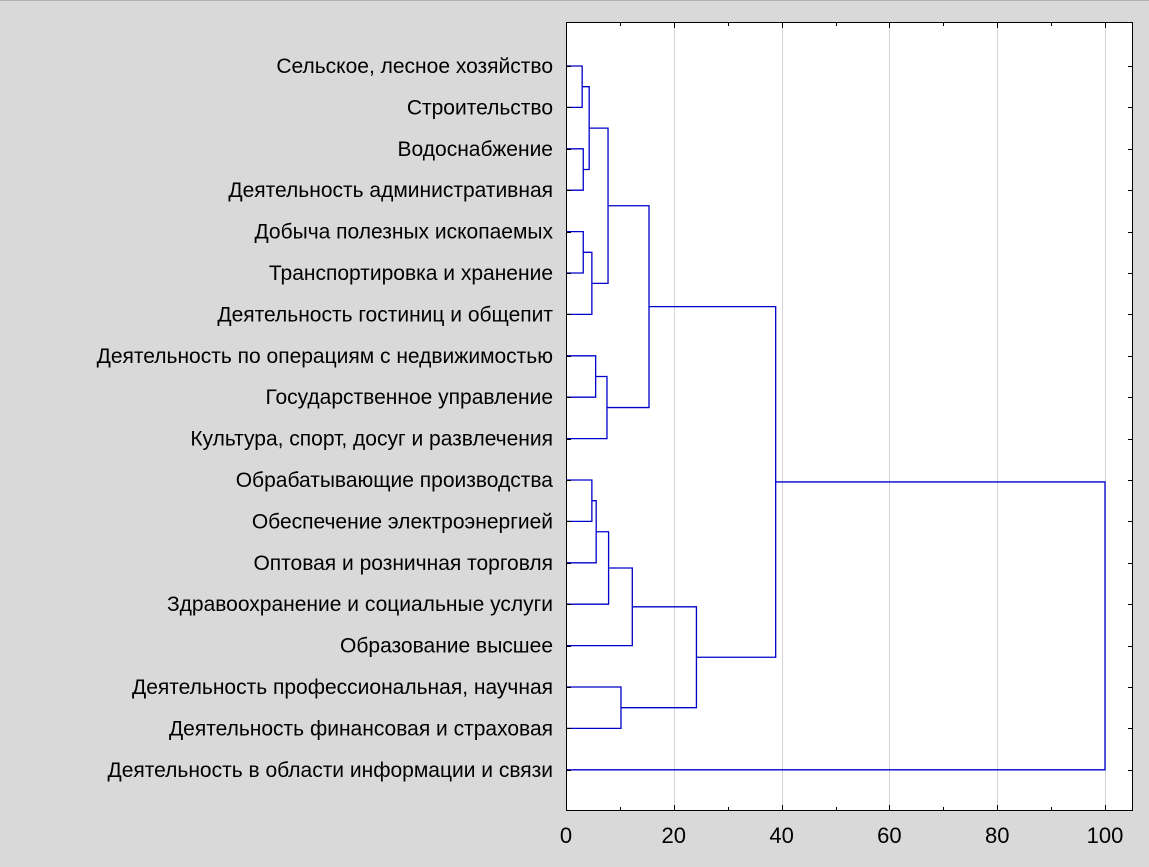  What do you see at coordinates (446, 646) in the screenshot?
I see `leaf-label: Образование высшее` at bounding box center [446, 646].